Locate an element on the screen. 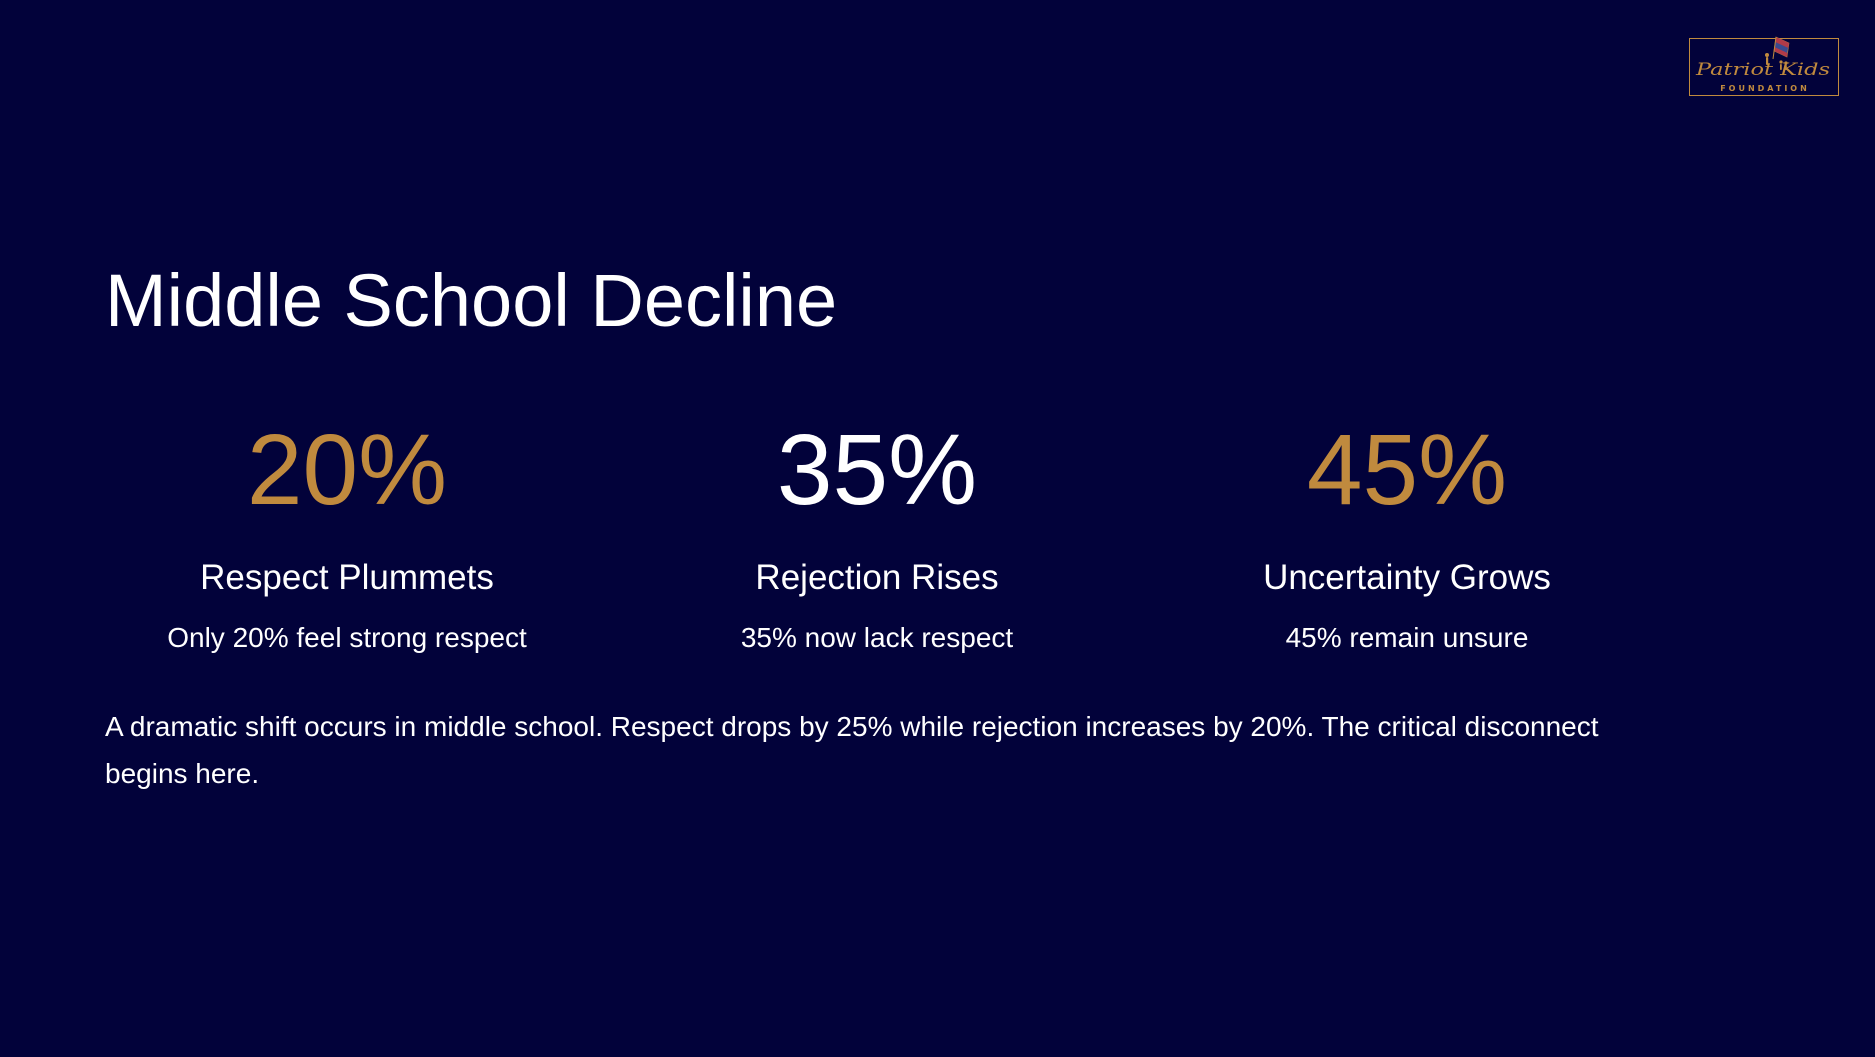 This screenshot has height=1057, width=1875. logo-script-text: Patriot Kids is located at coordinates (1763, 70).